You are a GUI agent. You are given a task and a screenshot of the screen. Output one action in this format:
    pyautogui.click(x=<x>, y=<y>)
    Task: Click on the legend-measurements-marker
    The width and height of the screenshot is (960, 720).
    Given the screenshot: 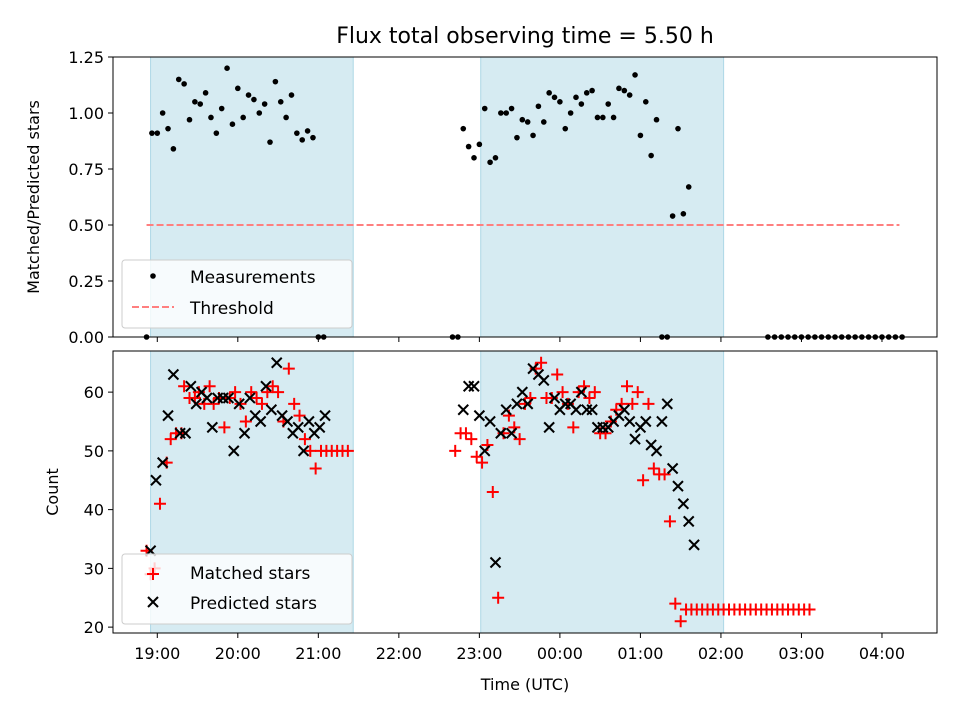 What is the action you would take?
    pyautogui.click(x=153, y=276)
    